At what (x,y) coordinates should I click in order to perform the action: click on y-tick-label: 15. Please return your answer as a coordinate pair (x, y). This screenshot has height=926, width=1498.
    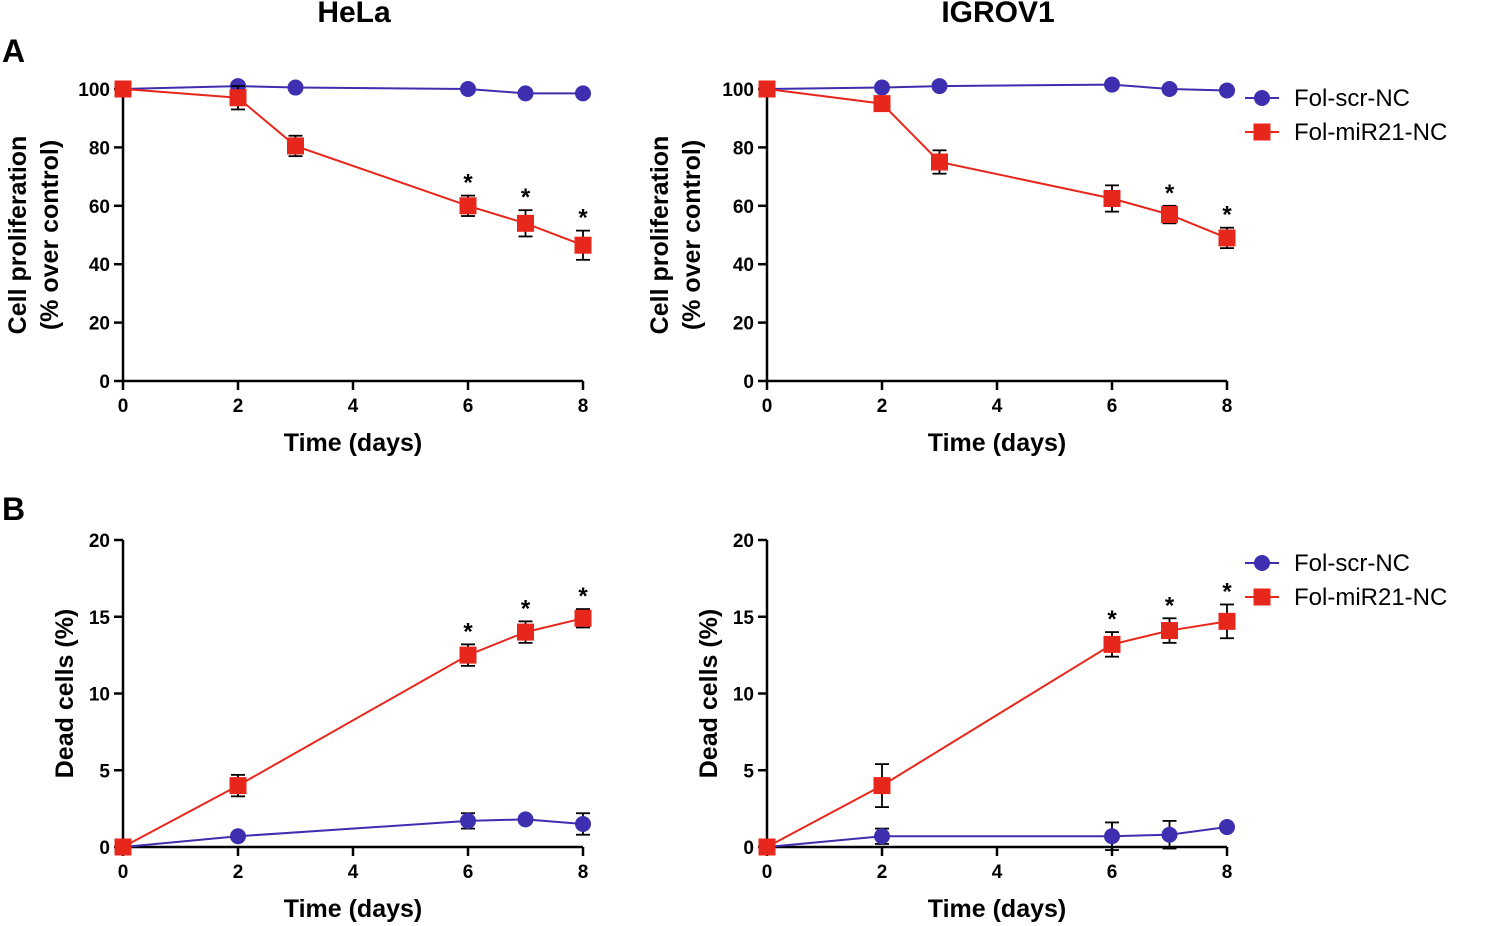
    Looking at the image, I should click on (744, 618).